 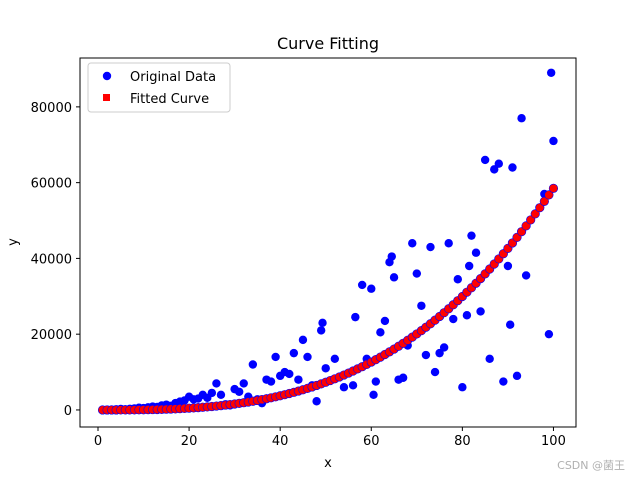 What do you see at coordinates (280, 441) in the screenshot?
I see `x-tick-label: 40` at bounding box center [280, 441].